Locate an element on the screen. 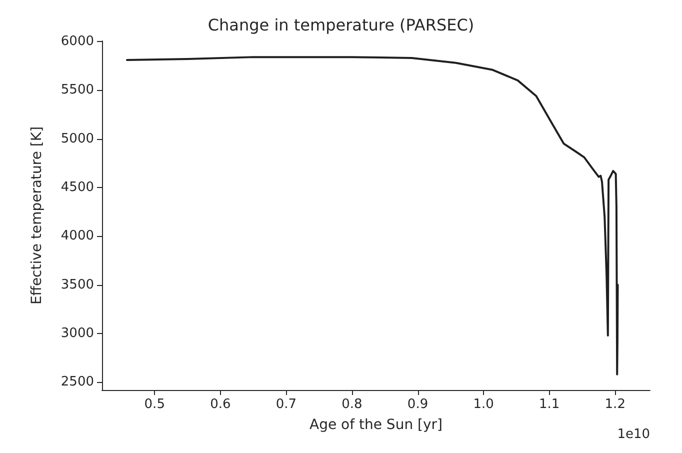 The height and width of the screenshot is (453, 682). x-tick-label: 0.9 is located at coordinates (417, 404).